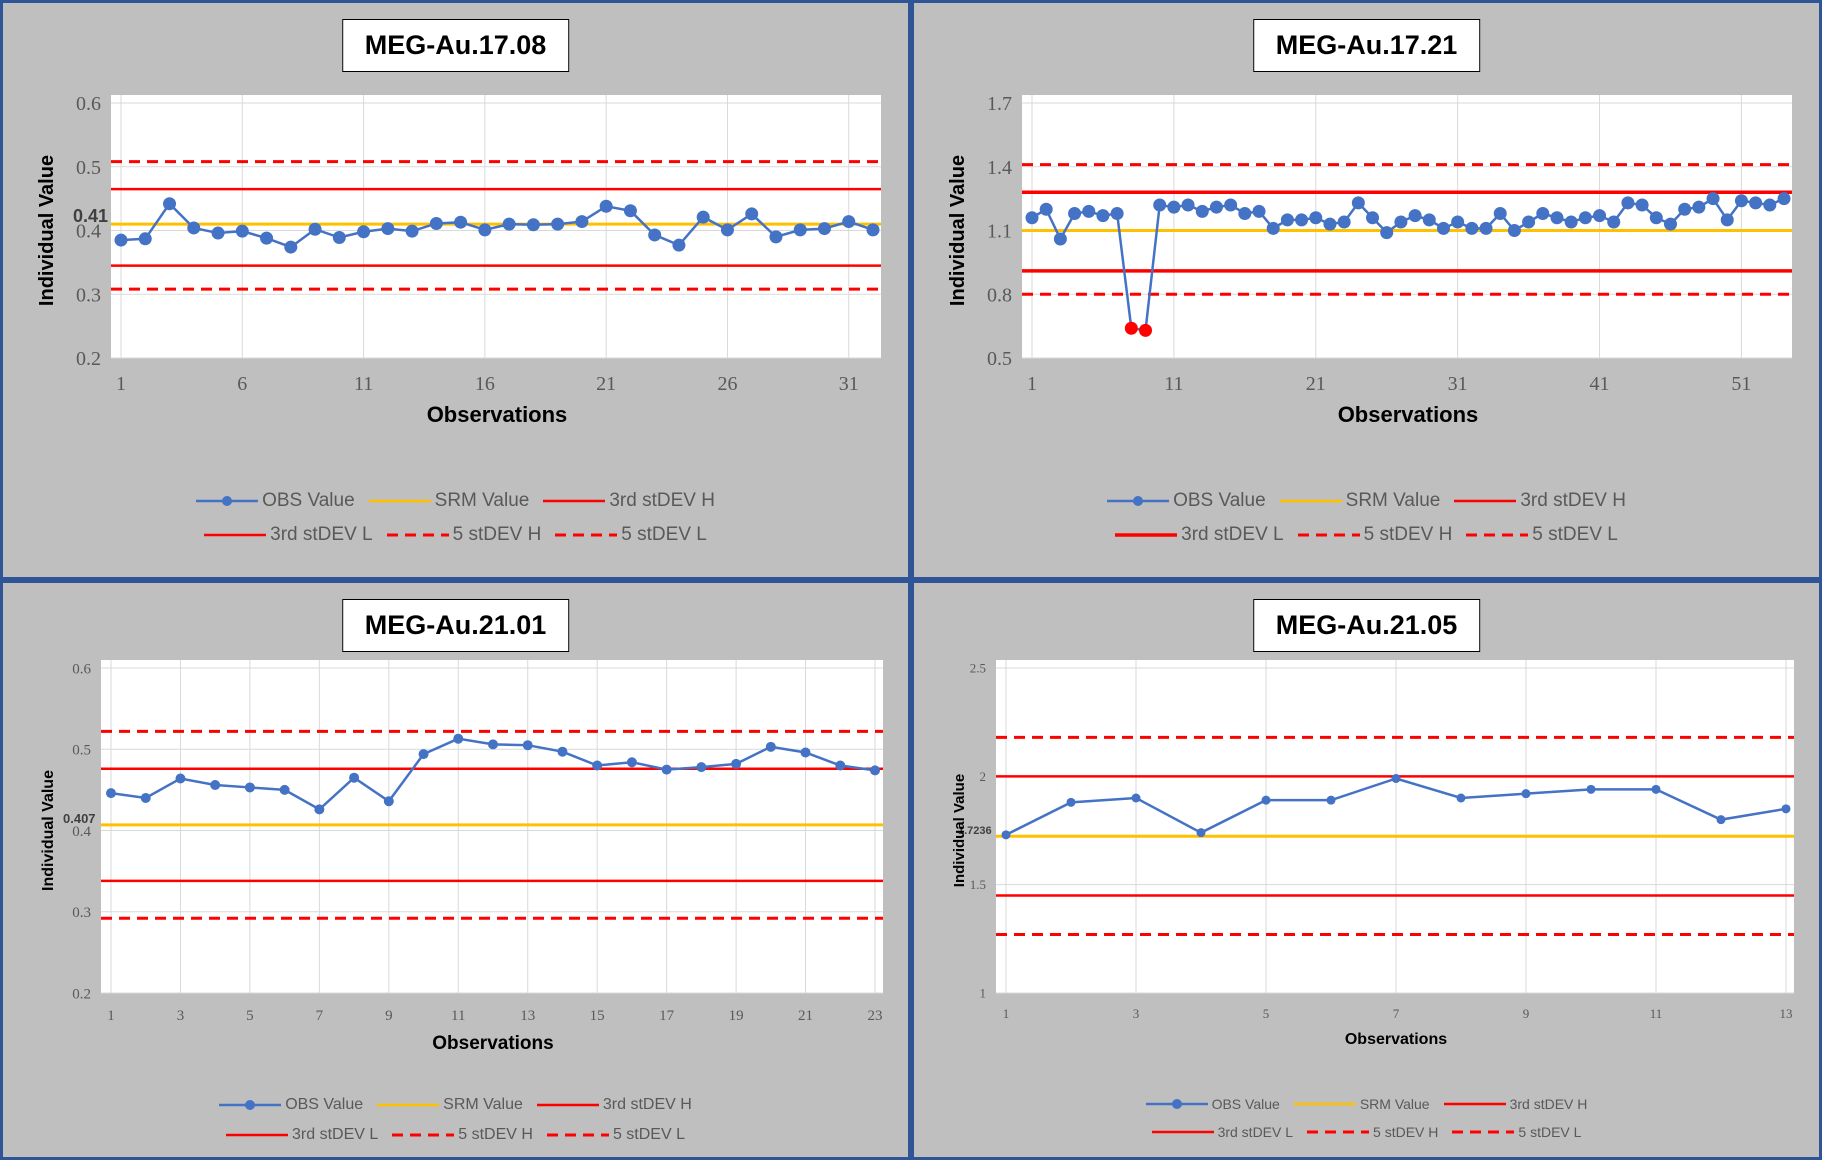  I want to click on legend-item: 3rd stDEV L, so click(302, 1135).